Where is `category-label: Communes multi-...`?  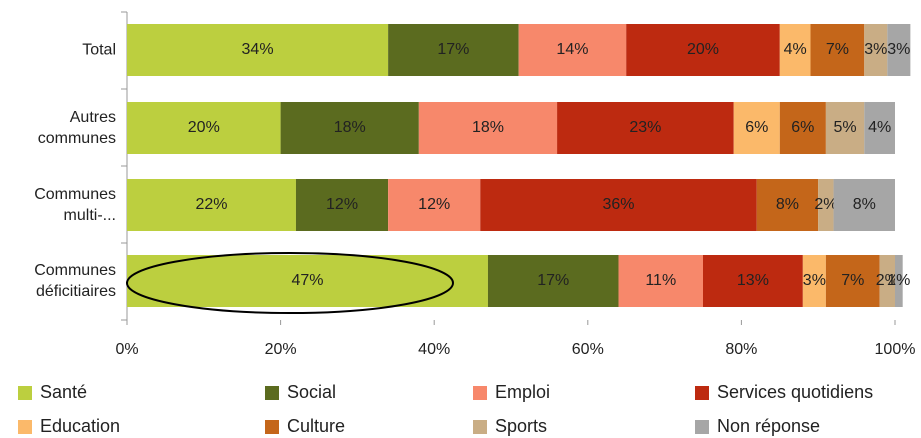 category-label: Communes multi-... is located at coordinates (75, 205).